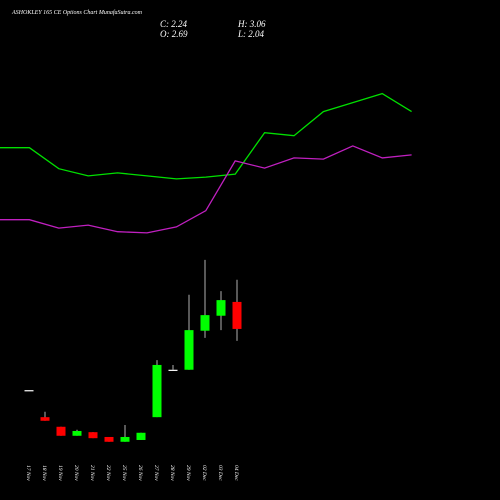 The image size is (500, 500). I want to click on high-label: H: 3.06, so click(251, 24).